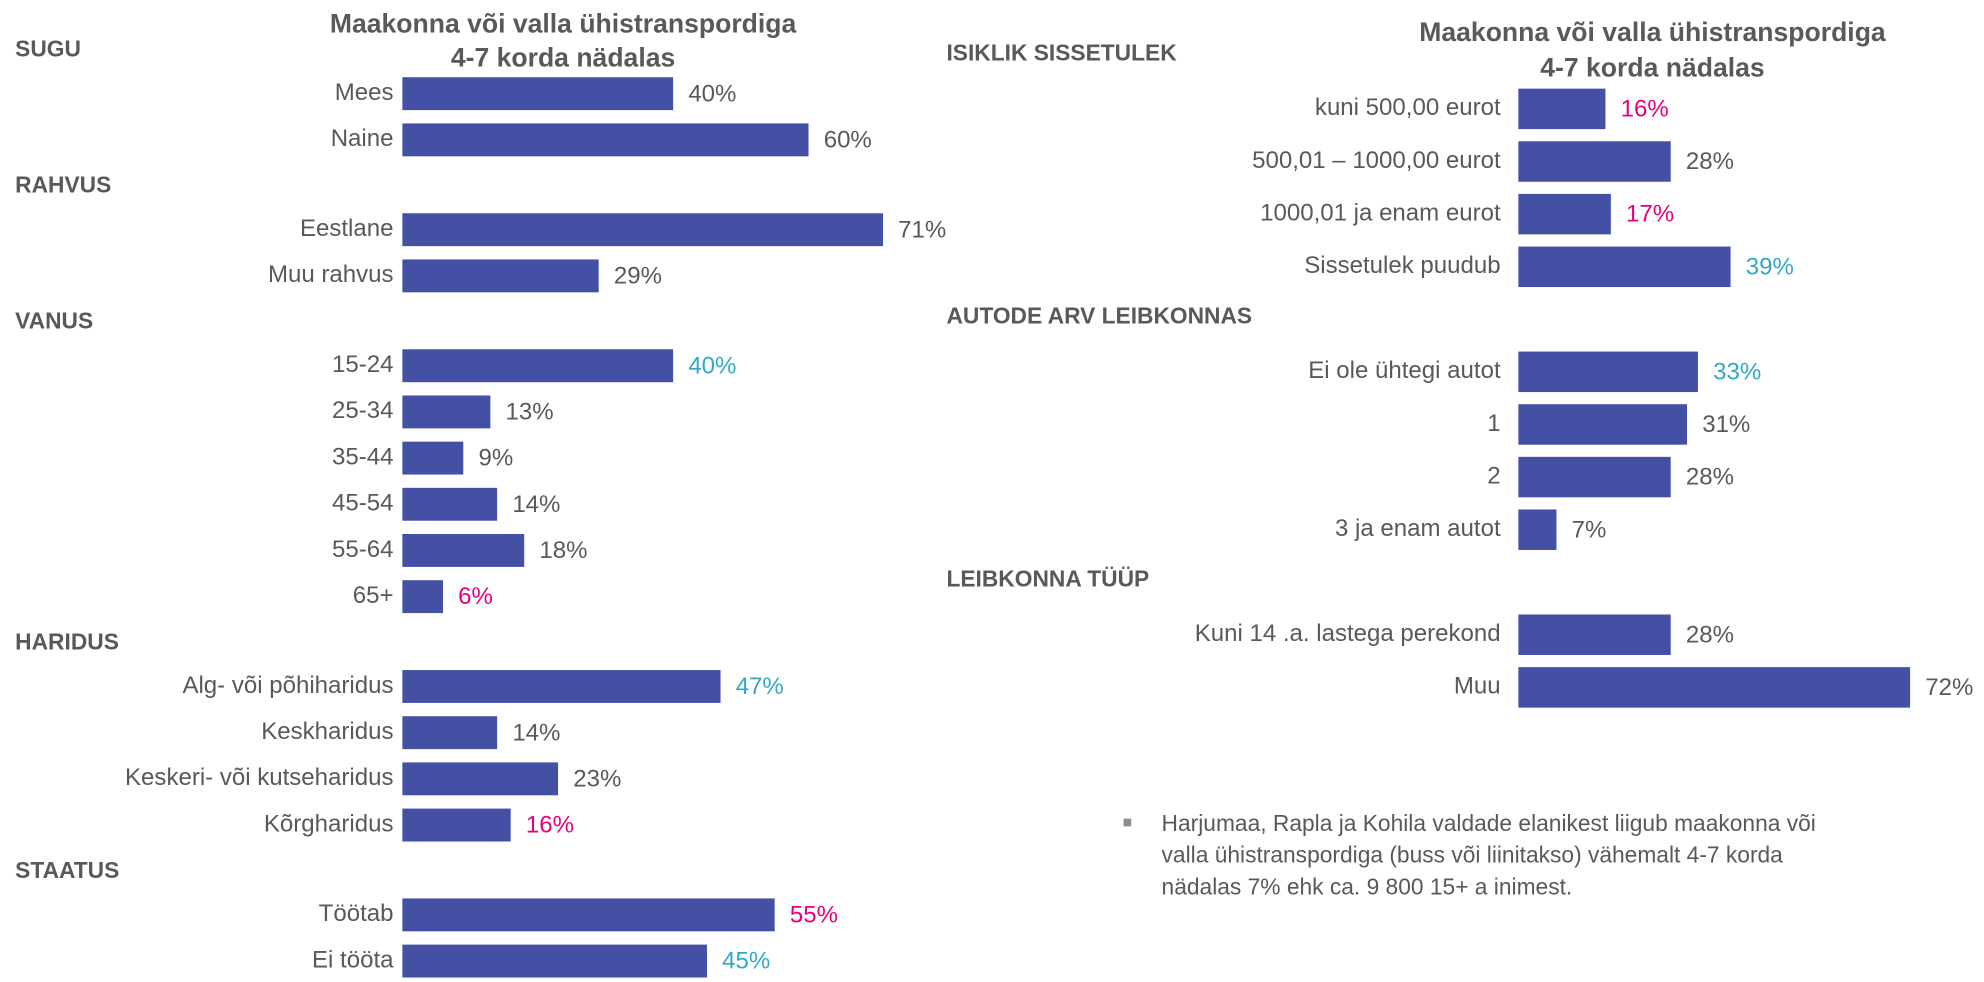  Describe the element at coordinates (814, 914) in the screenshot. I see `value-label: 55%` at that location.